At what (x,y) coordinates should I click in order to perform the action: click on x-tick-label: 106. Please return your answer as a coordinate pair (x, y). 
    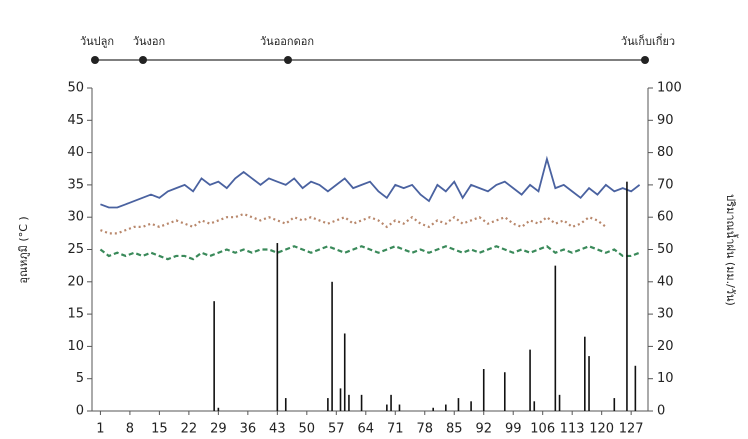
    Looking at the image, I should click on (542, 429).